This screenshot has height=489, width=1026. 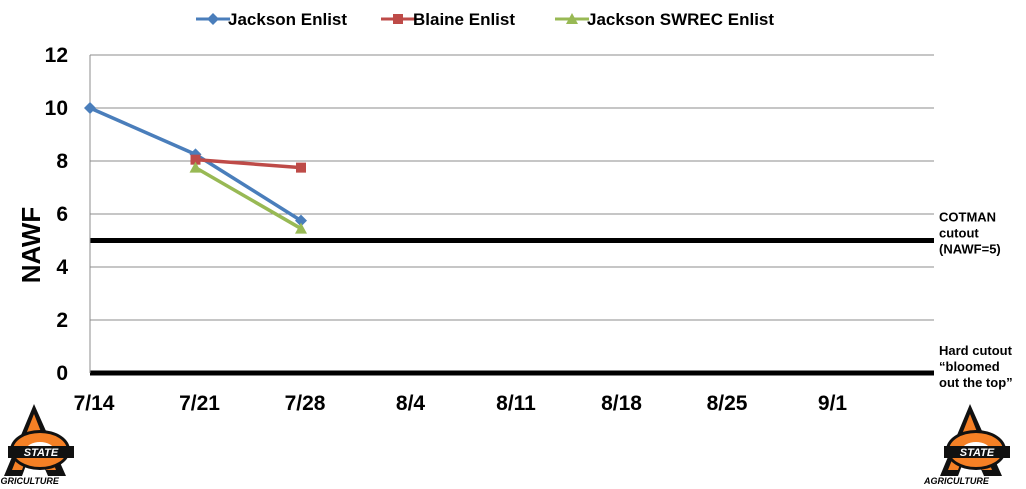 I want to click on reference-label: “bloomed, so click(x=969, y=366).